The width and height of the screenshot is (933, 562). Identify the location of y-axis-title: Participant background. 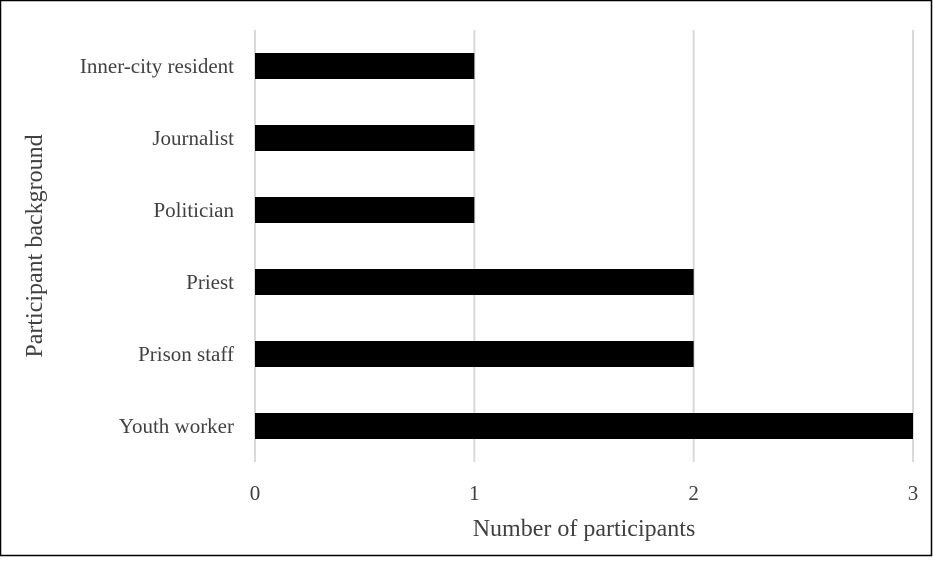
(35, 245).